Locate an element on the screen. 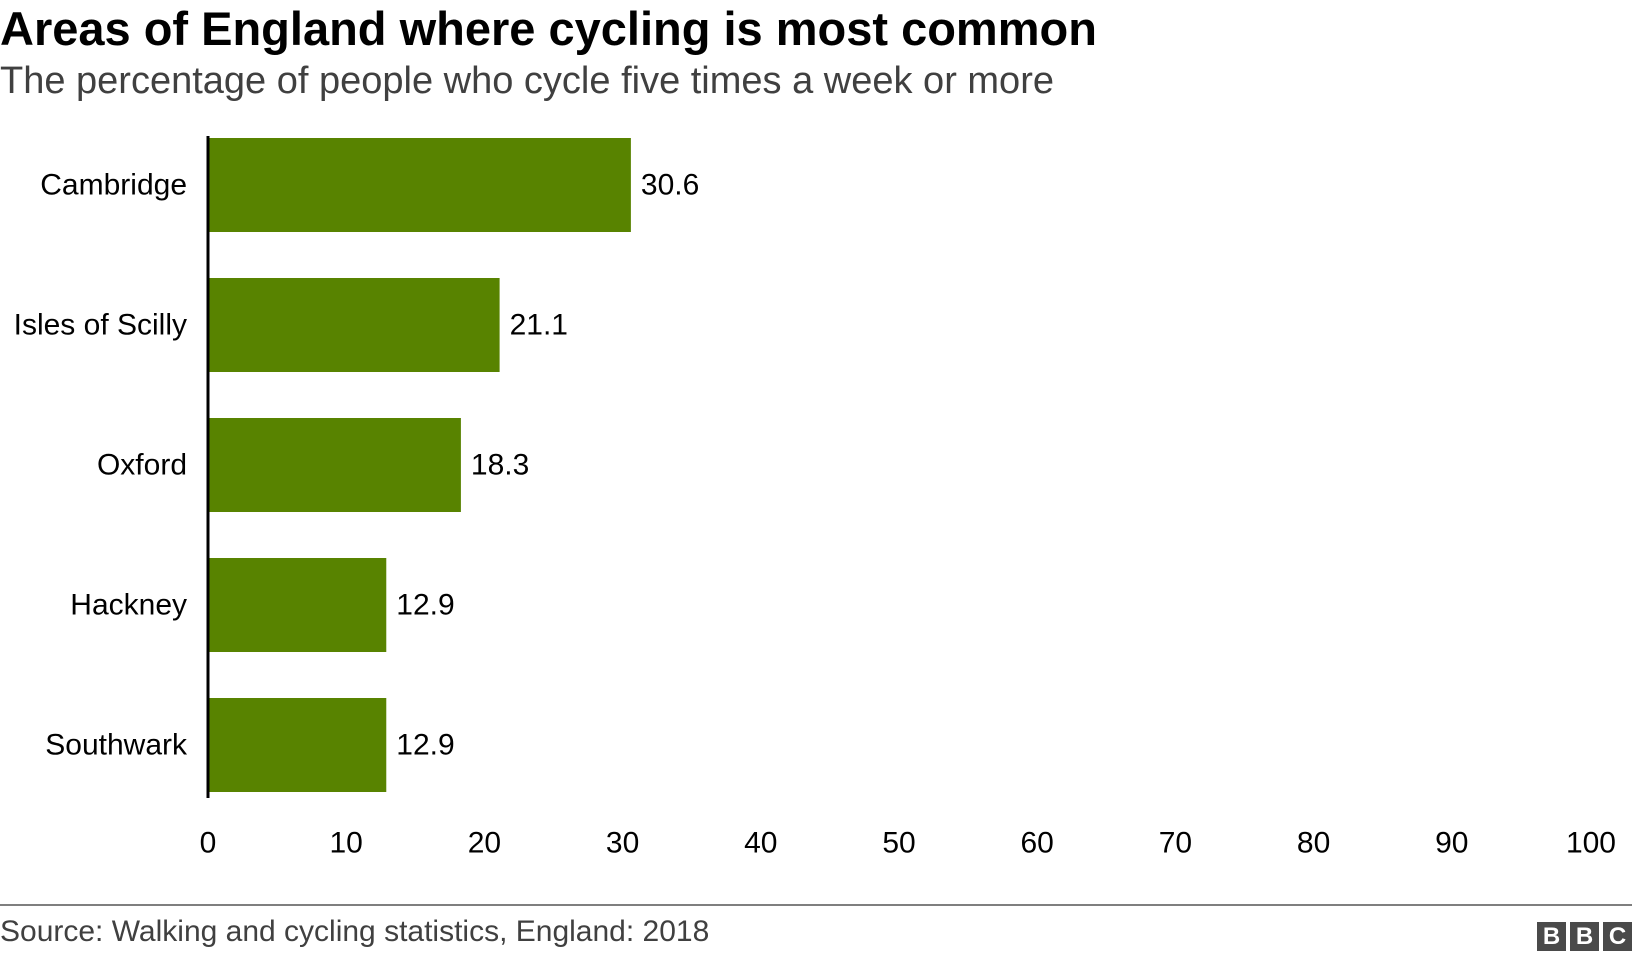 The image size is (1632, 960). data-label-0: 30.6 is located at coordinates (670, 185).